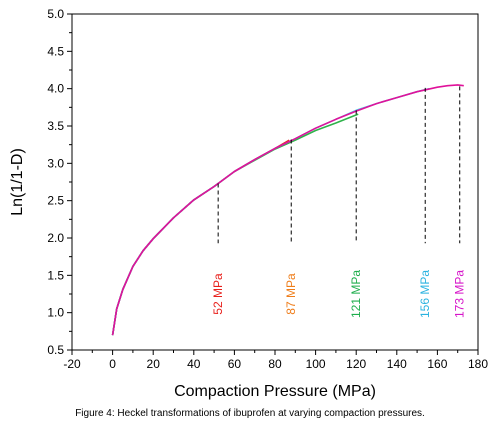  I want to click on annotation-label-1: 52 MPa, so click(218, 294).